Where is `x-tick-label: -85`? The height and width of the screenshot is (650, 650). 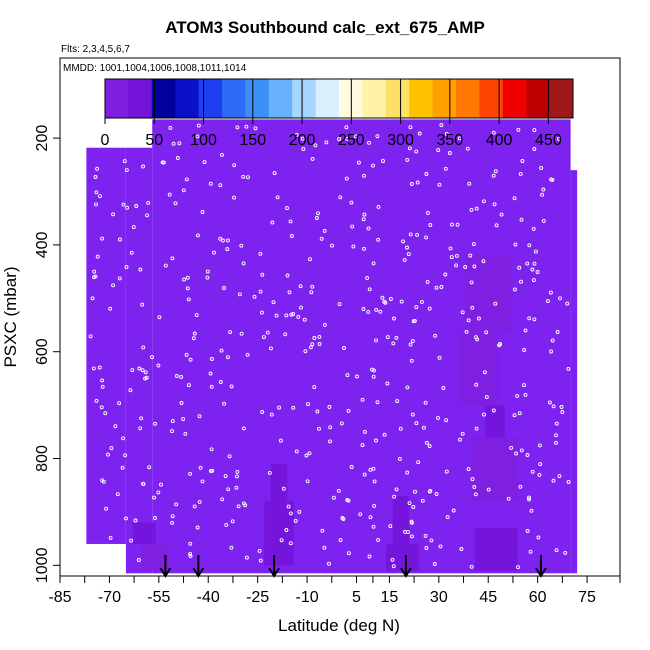 x-tick-label: -85 is located at coordinates (59, 597).